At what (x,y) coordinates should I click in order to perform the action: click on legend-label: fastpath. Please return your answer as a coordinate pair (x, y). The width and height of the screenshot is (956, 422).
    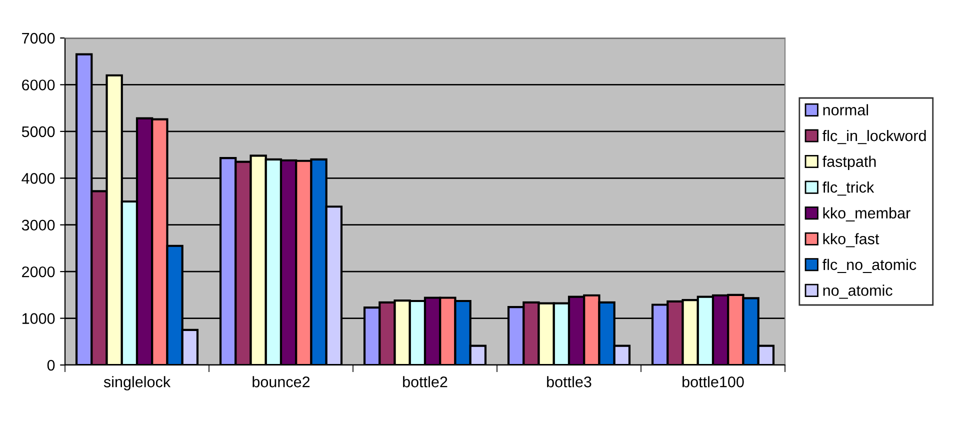
    Looking at the image, I should click on (849, 163).